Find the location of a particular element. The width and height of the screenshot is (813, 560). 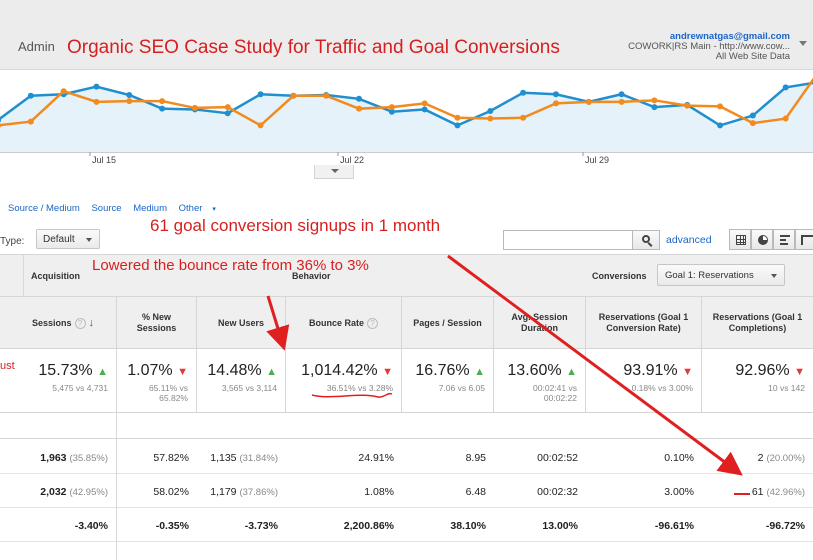

cell-new-sessions: 58.02% is located at coordinates (171, 492).